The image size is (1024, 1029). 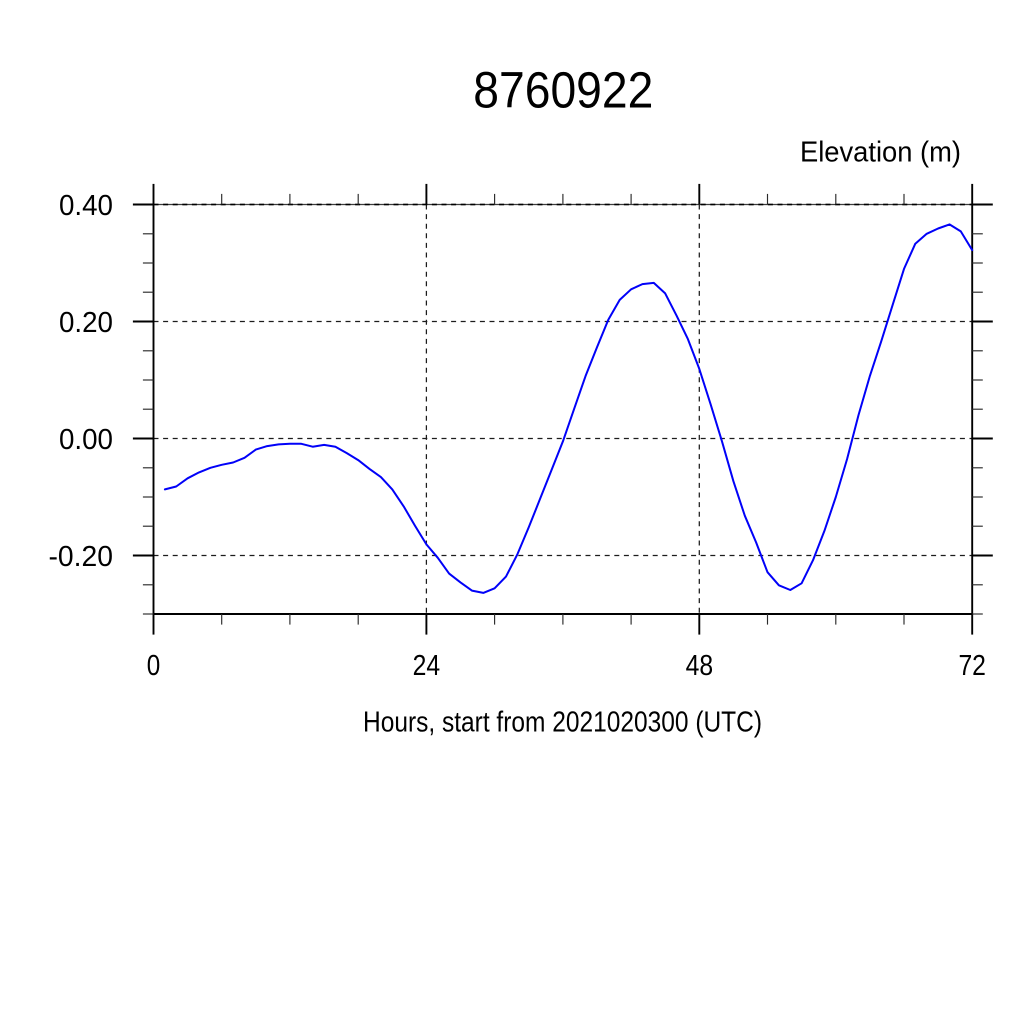 I want to click on svg-text: 48, so click(x=700, y=666).